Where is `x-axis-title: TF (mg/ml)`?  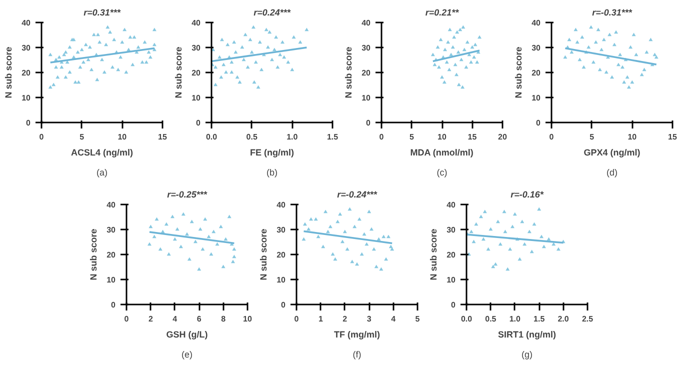 x-axis-title: TF (mg/ml) is located at coordinates (357, 335).